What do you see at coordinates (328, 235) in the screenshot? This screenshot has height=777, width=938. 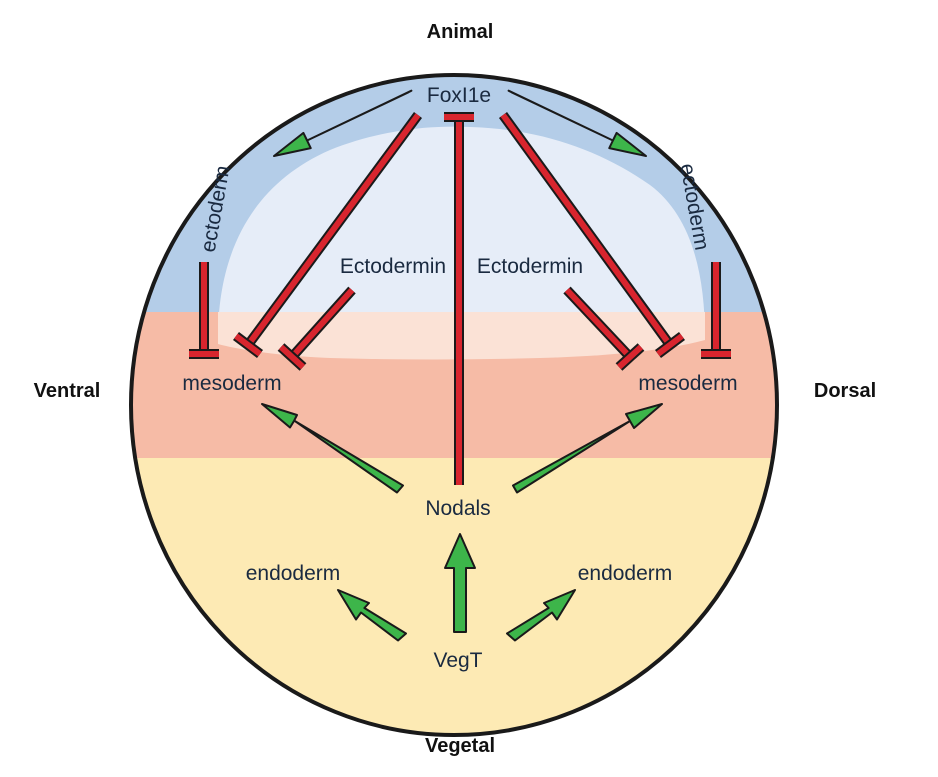 I see `inhibition-foxi1e-to-mesoderm-left` at bounding box center [328, 235].